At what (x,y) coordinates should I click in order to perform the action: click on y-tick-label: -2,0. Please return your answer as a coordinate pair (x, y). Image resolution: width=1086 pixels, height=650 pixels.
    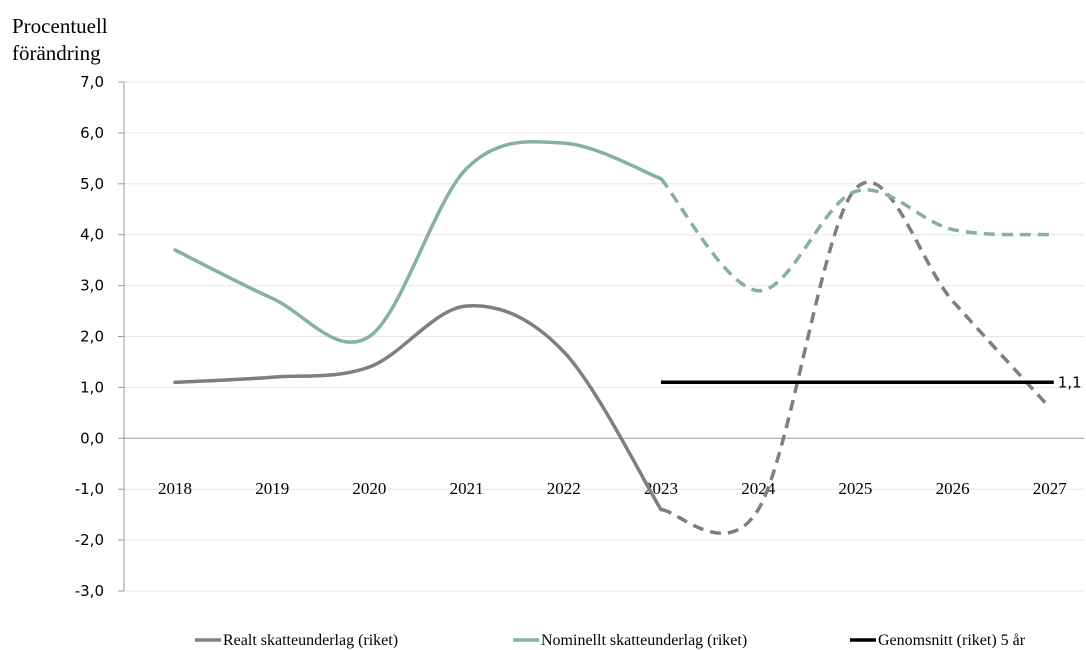
    Looking at the image, I should click on (89, 540).